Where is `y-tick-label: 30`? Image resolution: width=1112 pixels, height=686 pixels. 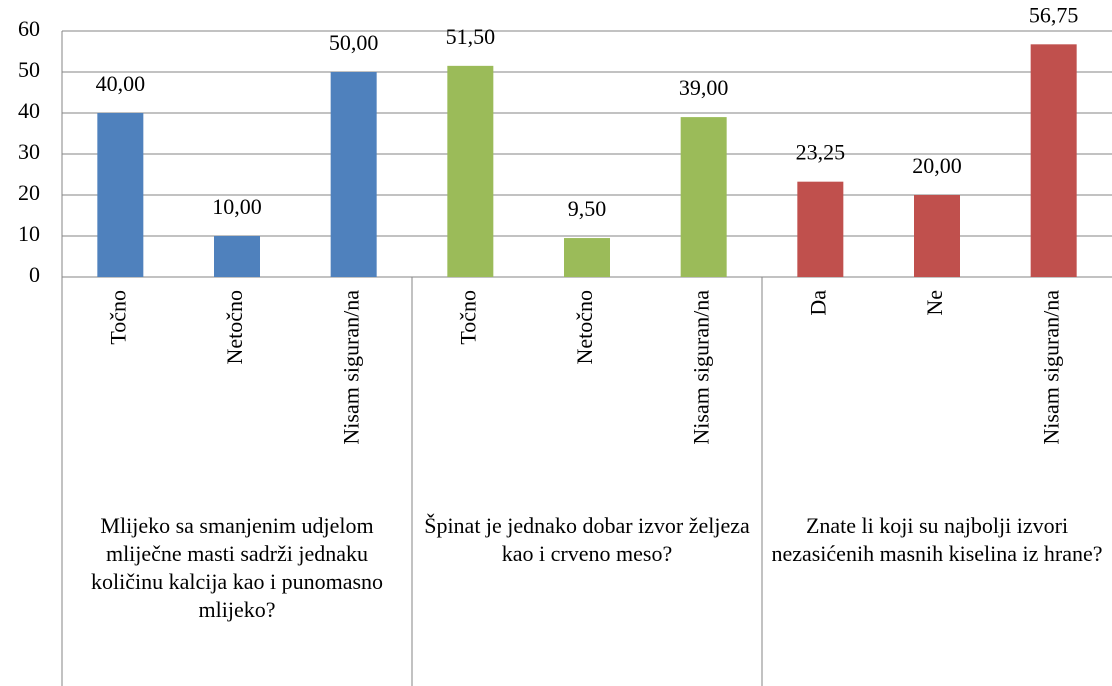 y-tick-label: 30 is located at coordinates (29, 151).